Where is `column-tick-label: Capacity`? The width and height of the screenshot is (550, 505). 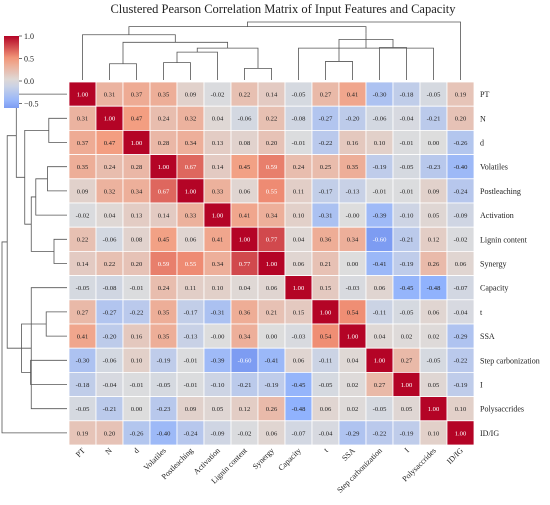 column-tick-label: Capacity is located at coordinates (289, 459).